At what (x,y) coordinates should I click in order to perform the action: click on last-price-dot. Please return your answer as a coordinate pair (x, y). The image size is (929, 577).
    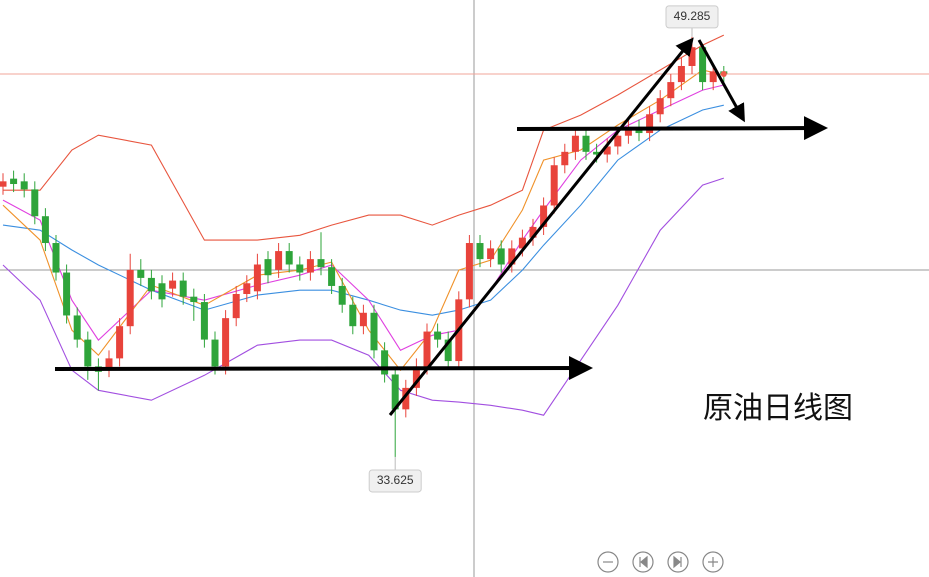
    Looking at the image, I should click on (723, 74).